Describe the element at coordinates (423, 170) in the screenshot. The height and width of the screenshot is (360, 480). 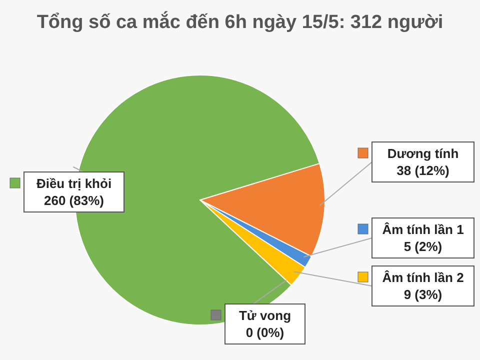
I see `data-label: 38 (12%)` at that location.